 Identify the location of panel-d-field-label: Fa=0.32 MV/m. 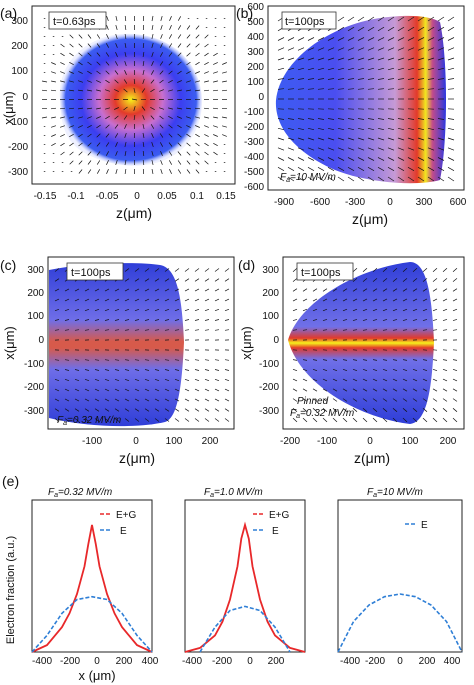
(322, 414).